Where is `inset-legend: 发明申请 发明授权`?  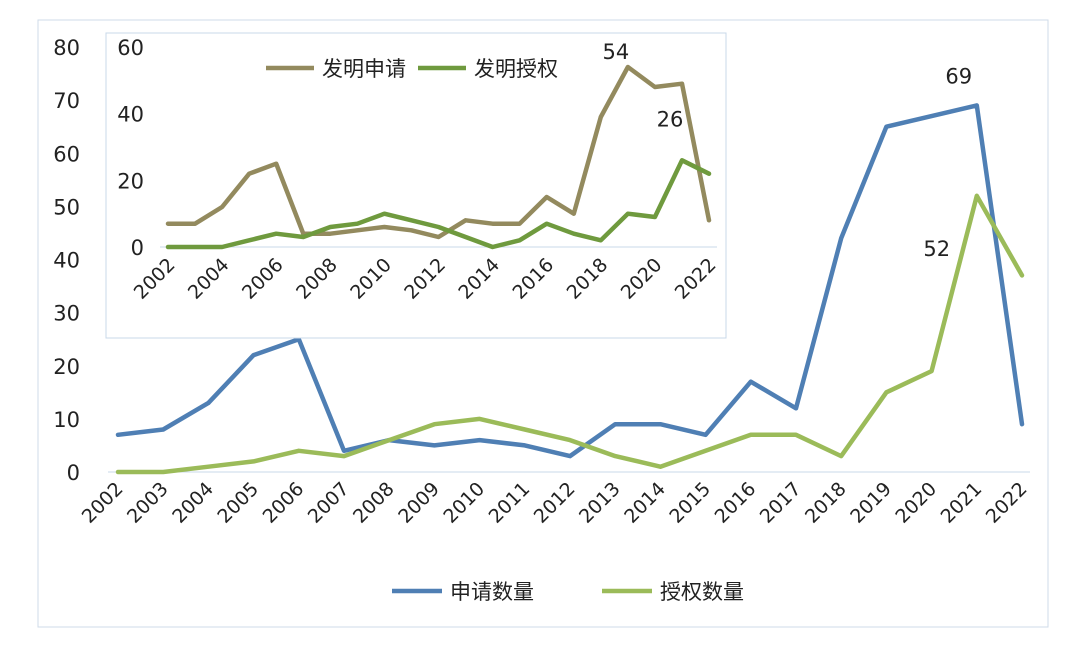 inset-legend: 发明申请 发明授权 is located at coordinates (412, 69).